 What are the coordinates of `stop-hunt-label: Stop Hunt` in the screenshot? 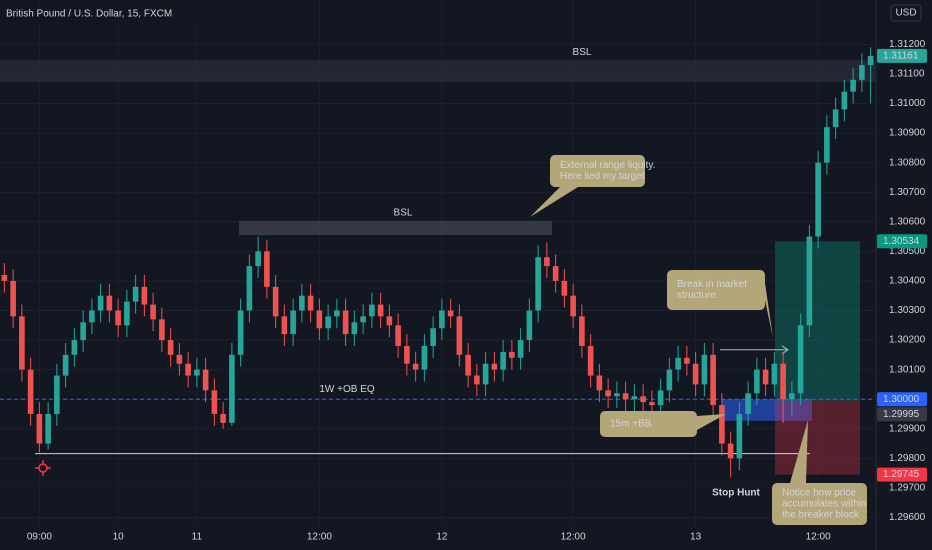 It's located at (736, 493).